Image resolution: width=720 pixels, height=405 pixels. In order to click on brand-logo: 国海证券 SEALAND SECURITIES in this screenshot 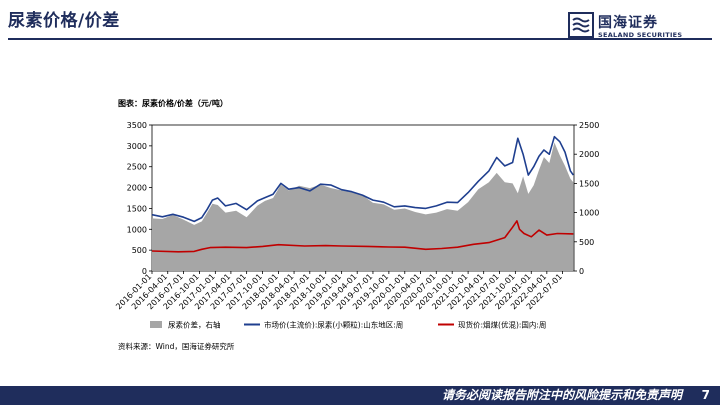, I will do `click(638, 27)`.